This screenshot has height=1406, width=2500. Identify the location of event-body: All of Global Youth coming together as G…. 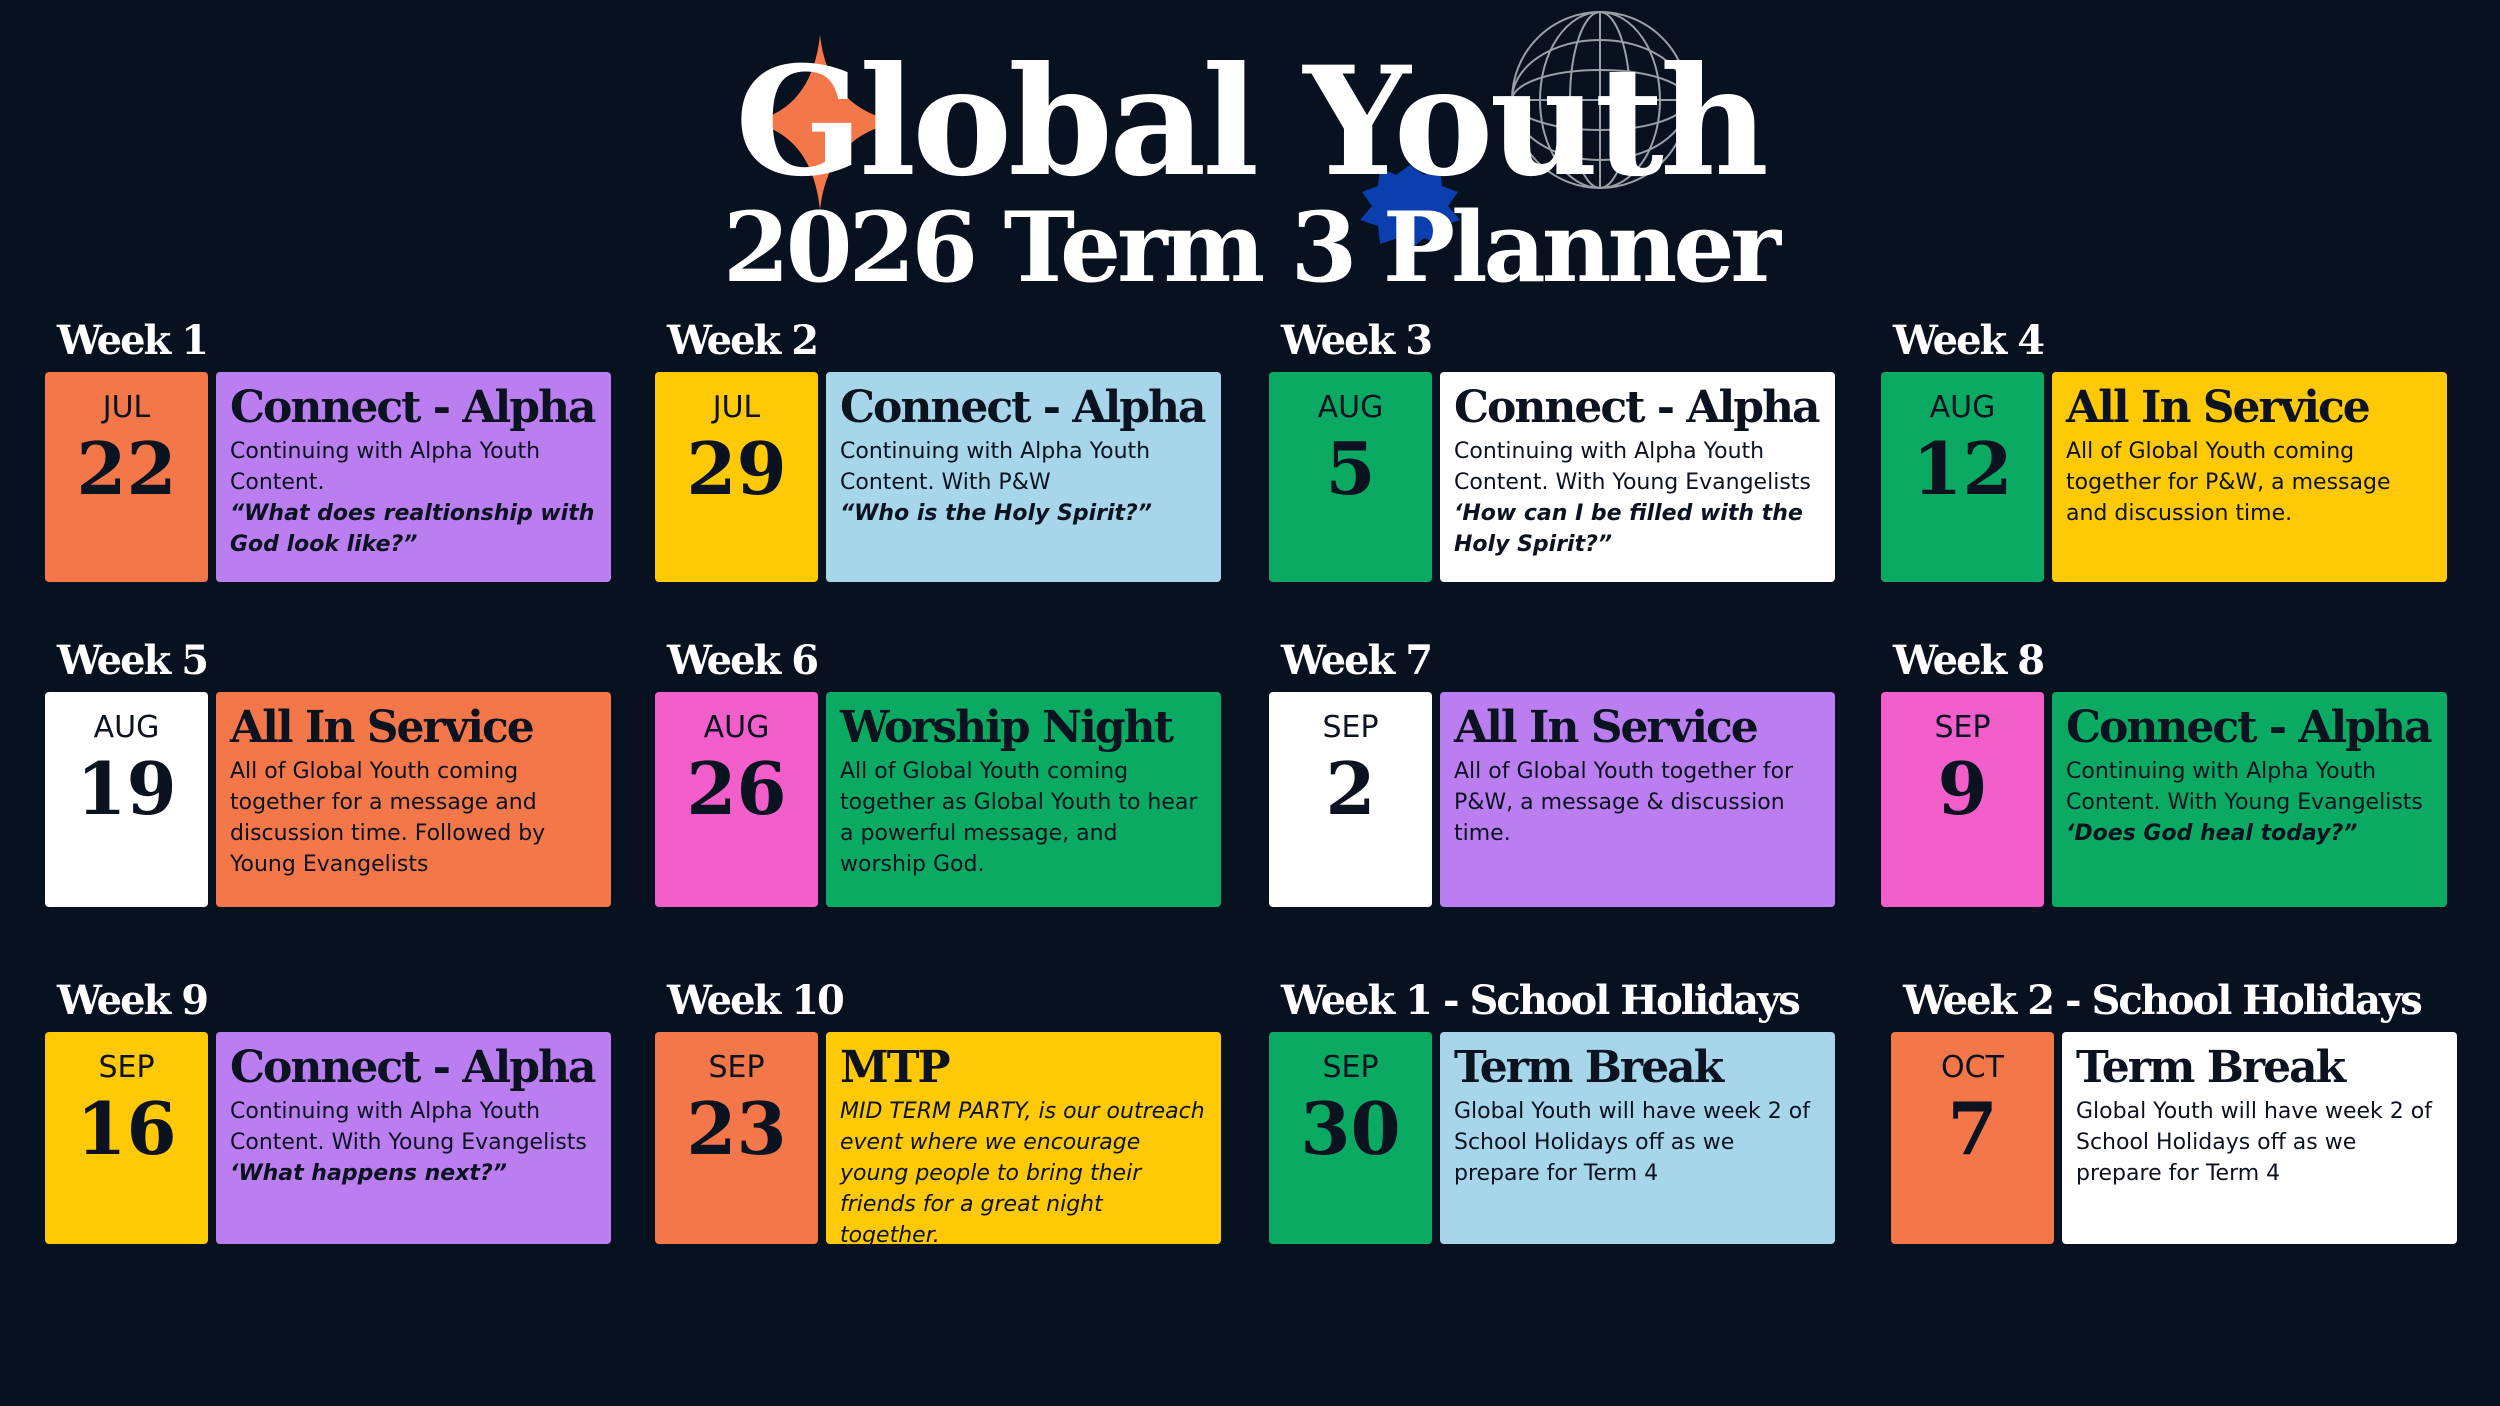
(1019, 818).